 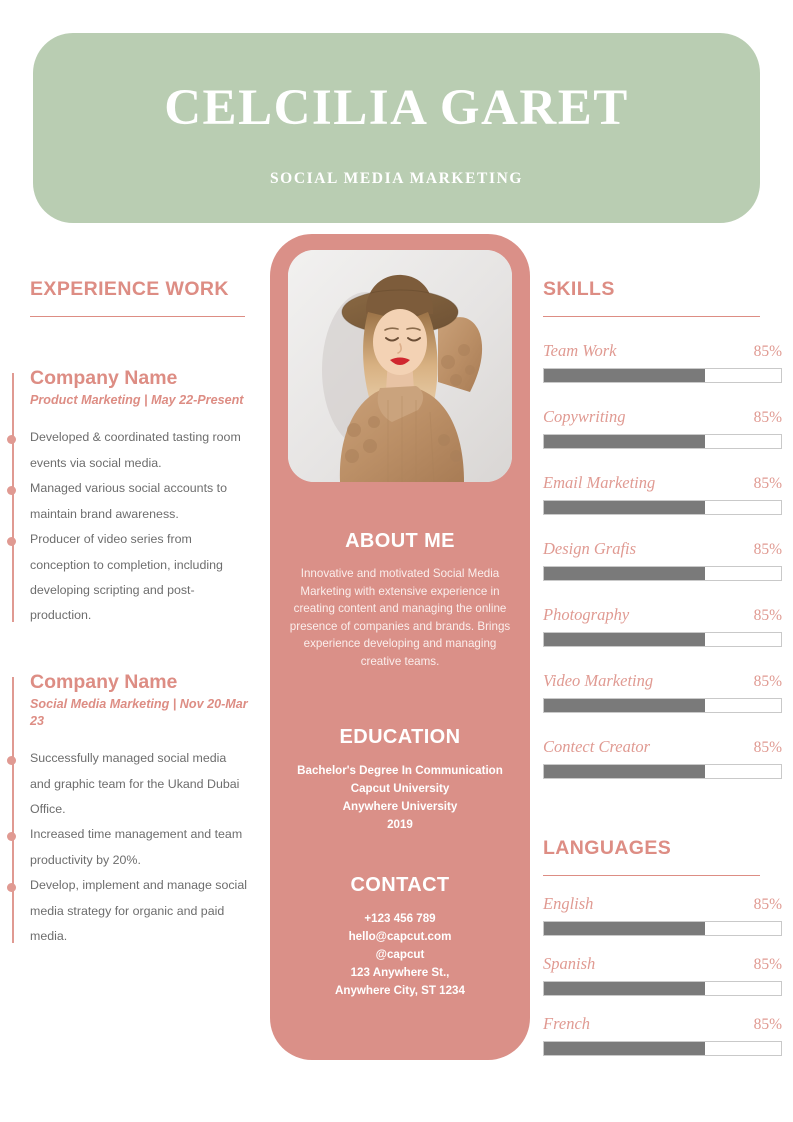 What do you see at coordinates (662, 681) in the screenshot?
I see `skill-row-header: Video Marketing 85%` at bounding box center [662, 681].